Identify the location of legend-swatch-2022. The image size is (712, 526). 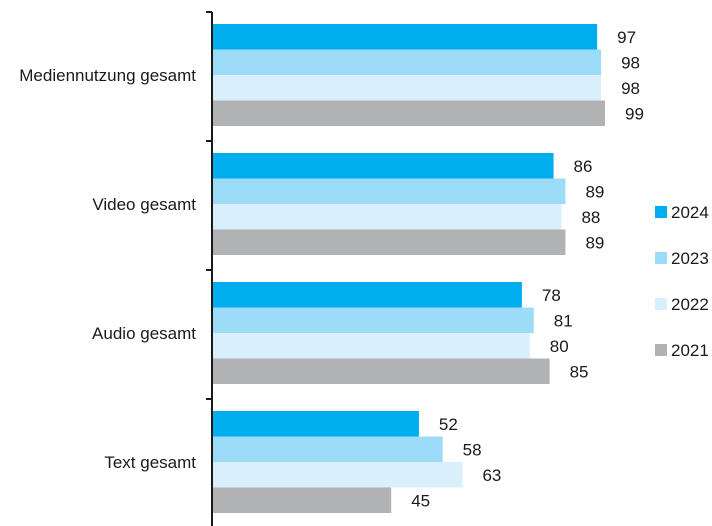
(661, 304).